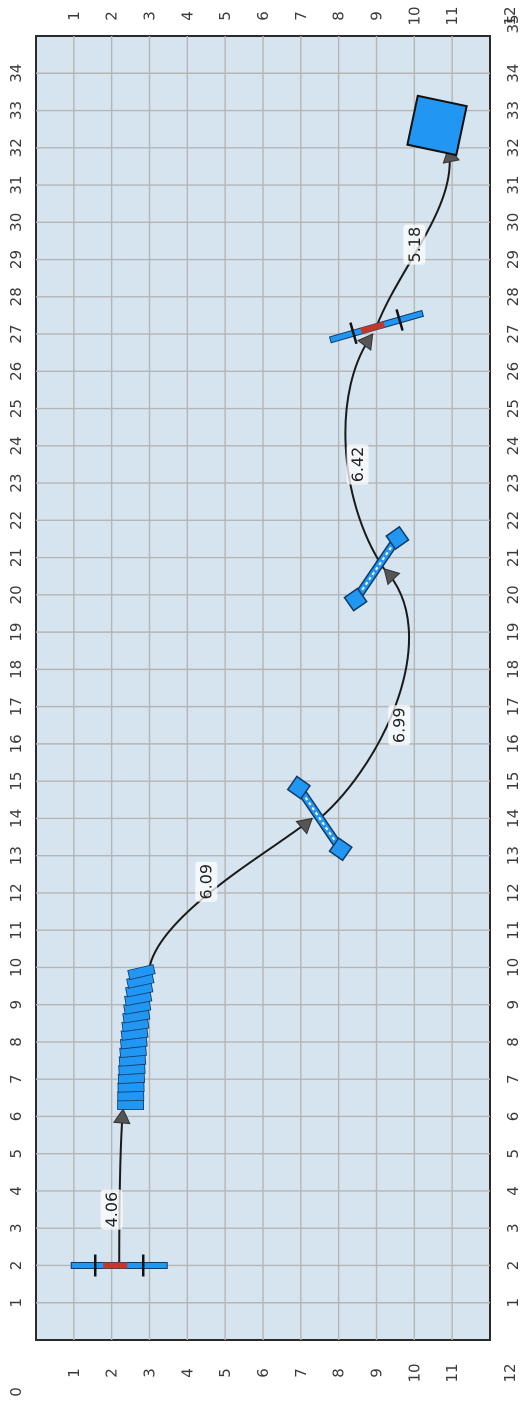  I want to click on dumbbell-1-shaft-dash, so click(320, 818).